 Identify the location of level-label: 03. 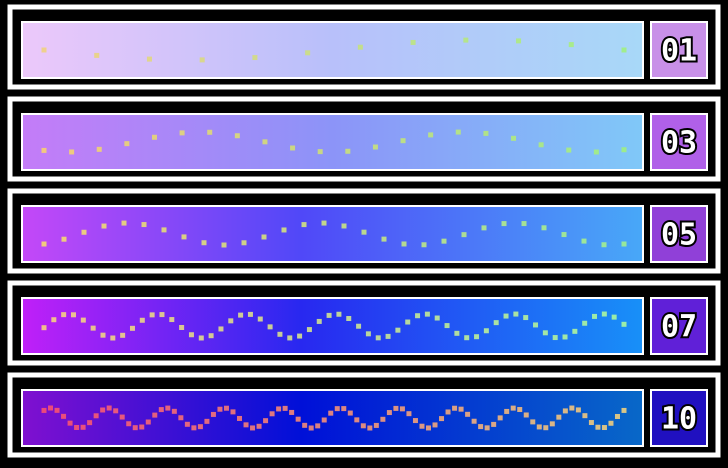
(679, 143).